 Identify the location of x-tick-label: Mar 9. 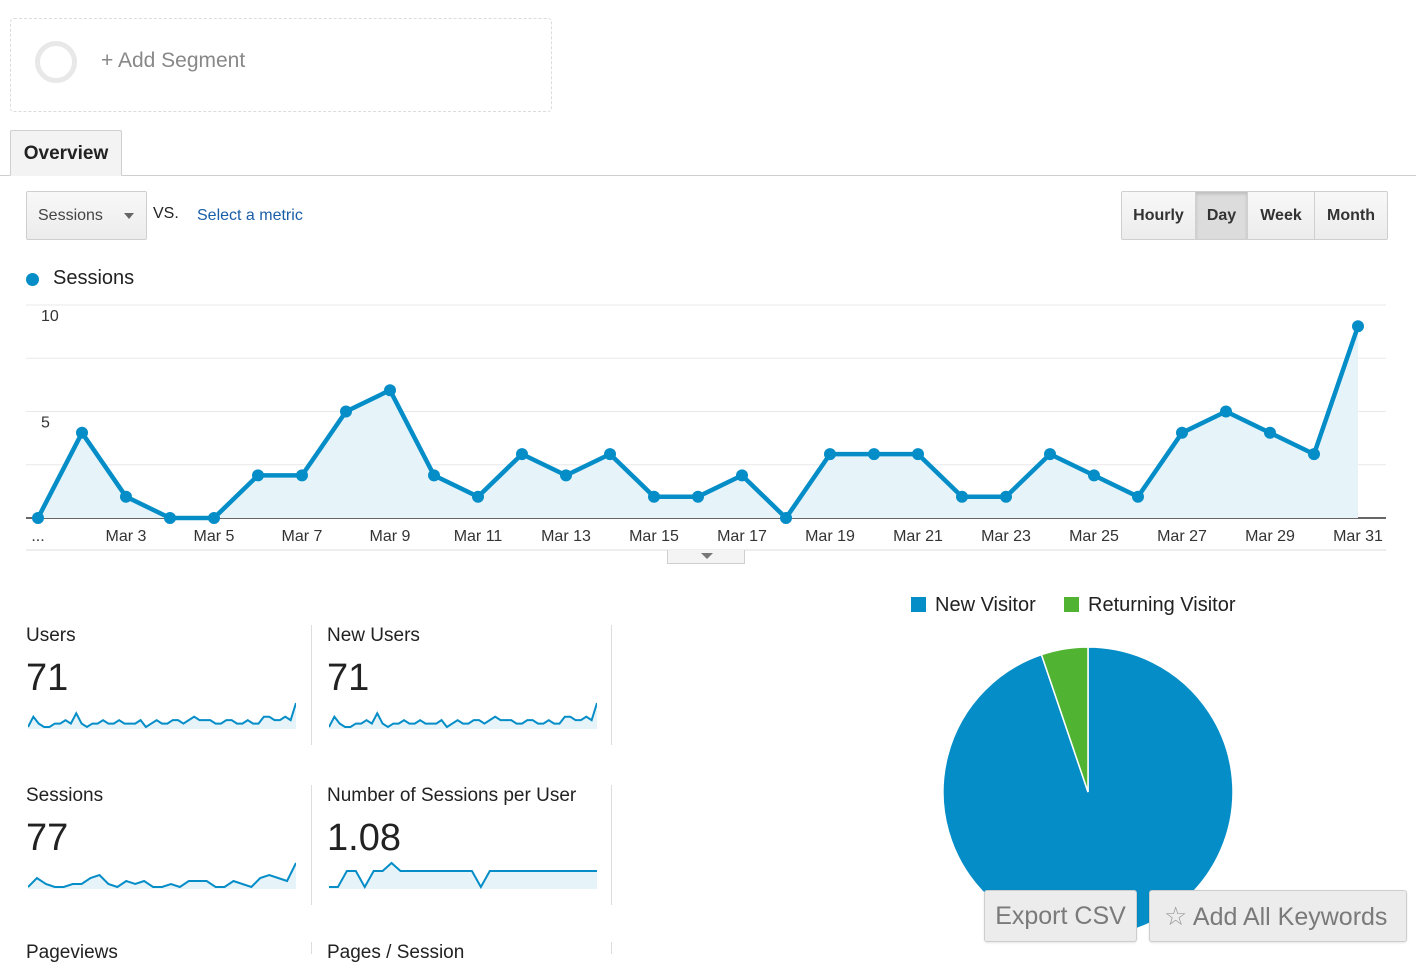
(390, 536).